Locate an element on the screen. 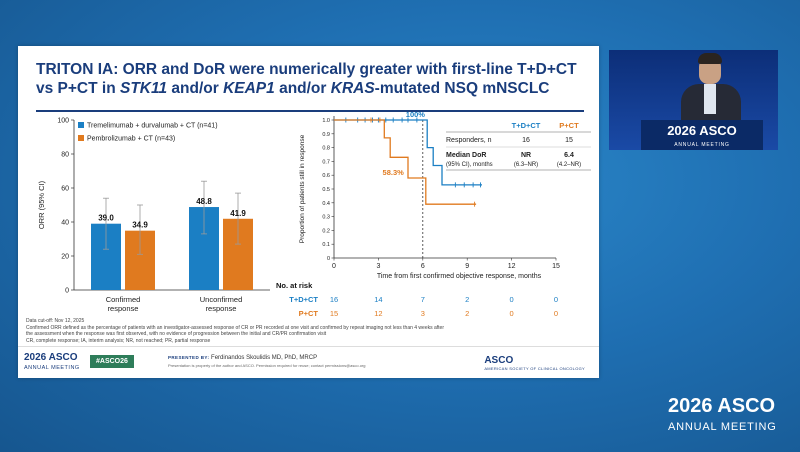 The image size is (800, 452). km-y-tick-label: 0.7 is located at coordinates (326, 162).